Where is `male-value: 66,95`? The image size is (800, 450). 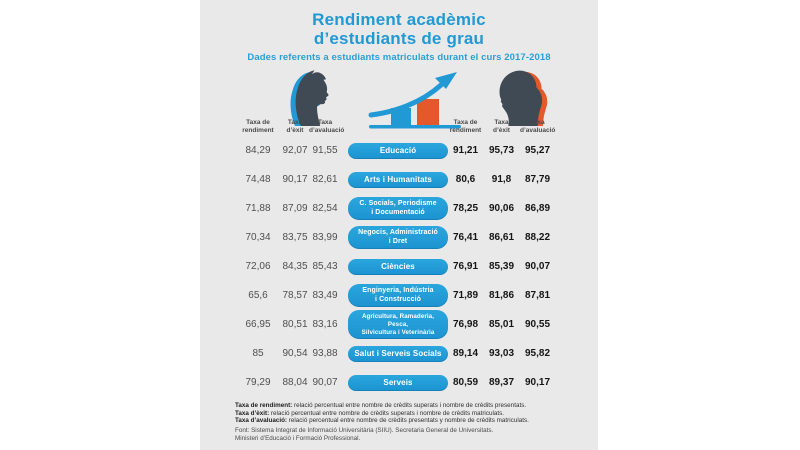
male-value: 66,95 is located at coordinates (258, 325).